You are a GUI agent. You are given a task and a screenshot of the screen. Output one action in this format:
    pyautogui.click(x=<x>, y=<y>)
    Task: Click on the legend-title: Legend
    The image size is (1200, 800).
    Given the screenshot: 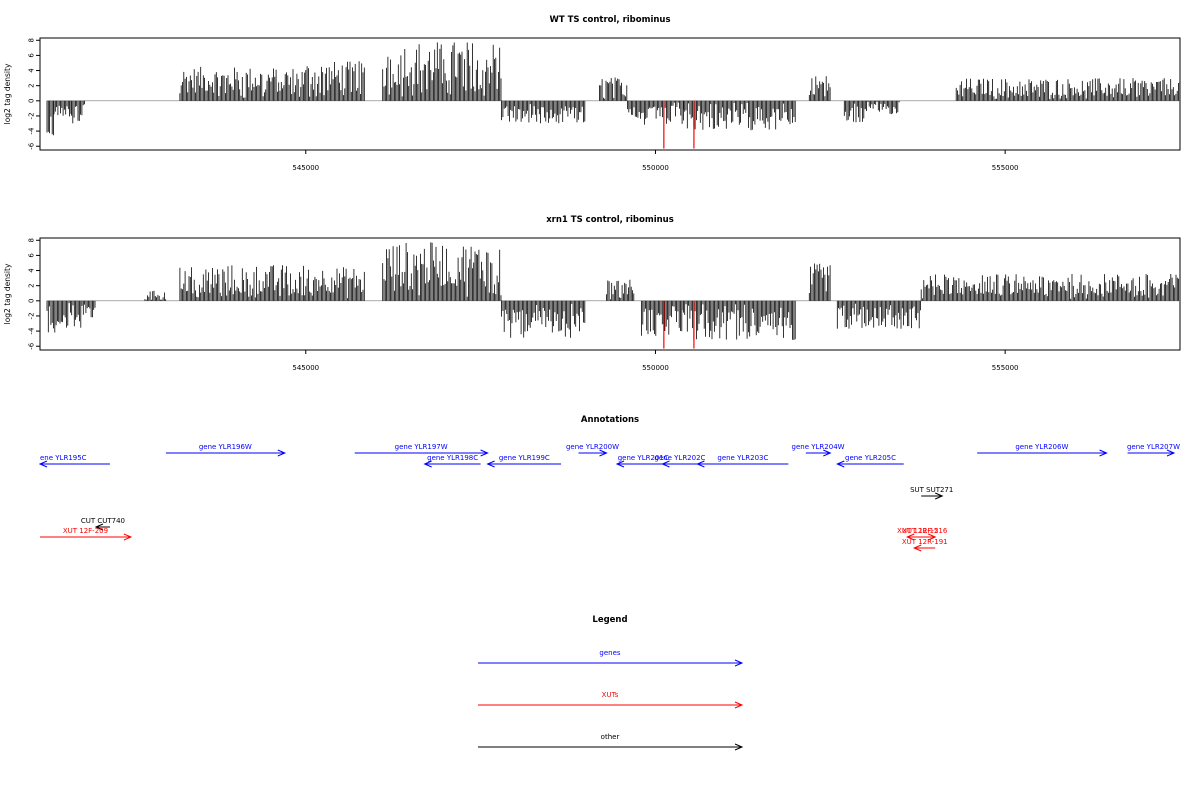 What is the action you would take?
    pyautogui.click(x=609, y=620)
    